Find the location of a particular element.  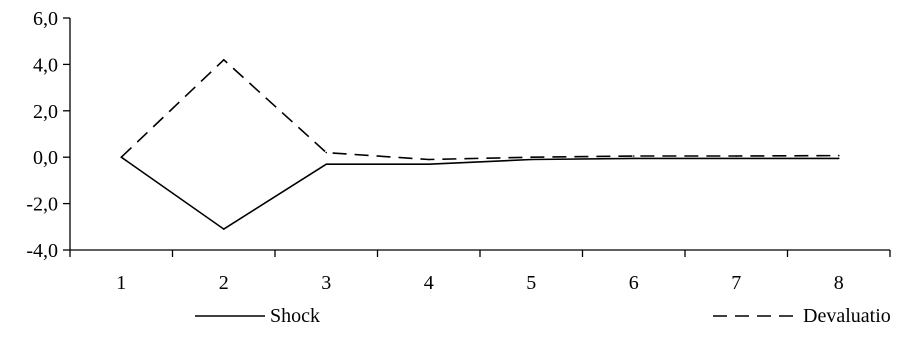

y-tick-label: -2,0 is located at coordinates (42, 205).